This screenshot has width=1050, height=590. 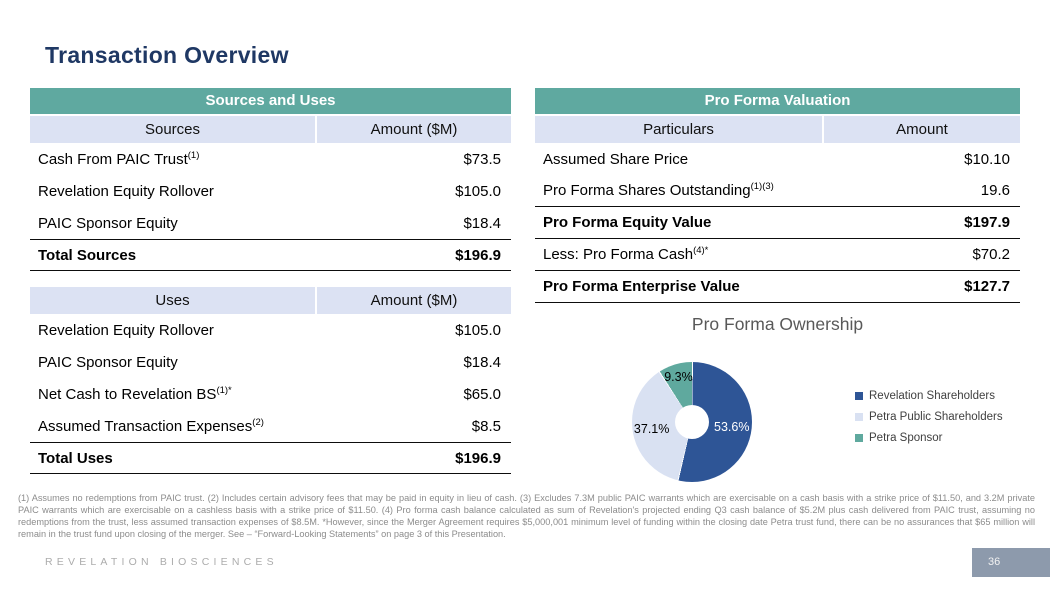 I want to click on page-number: 36, so click(x=994, y=562).